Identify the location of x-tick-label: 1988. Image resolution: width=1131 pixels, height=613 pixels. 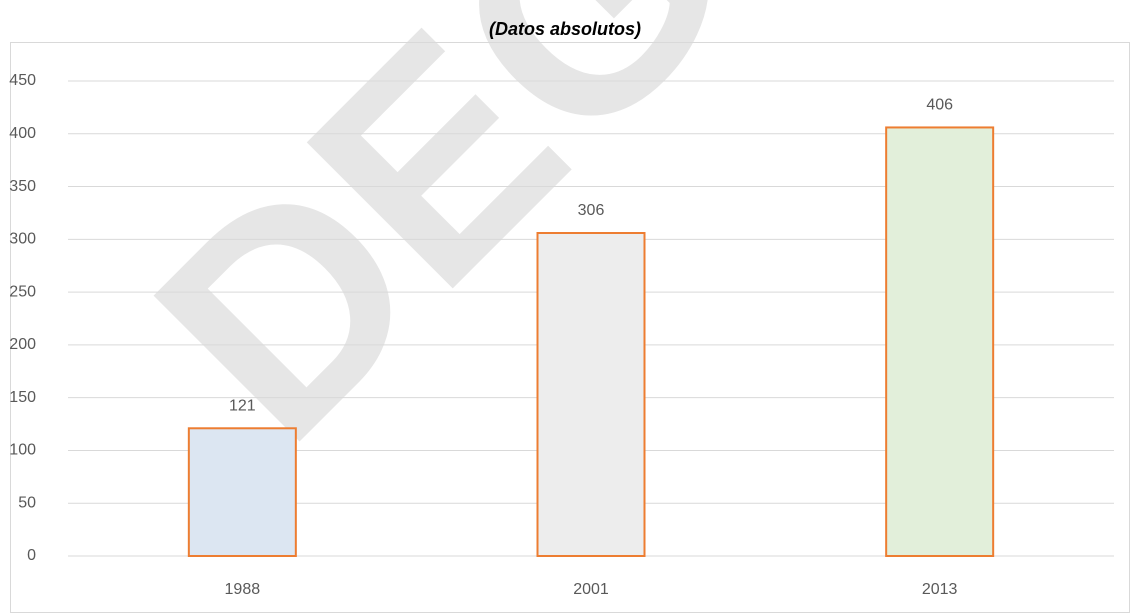
(243, 589).